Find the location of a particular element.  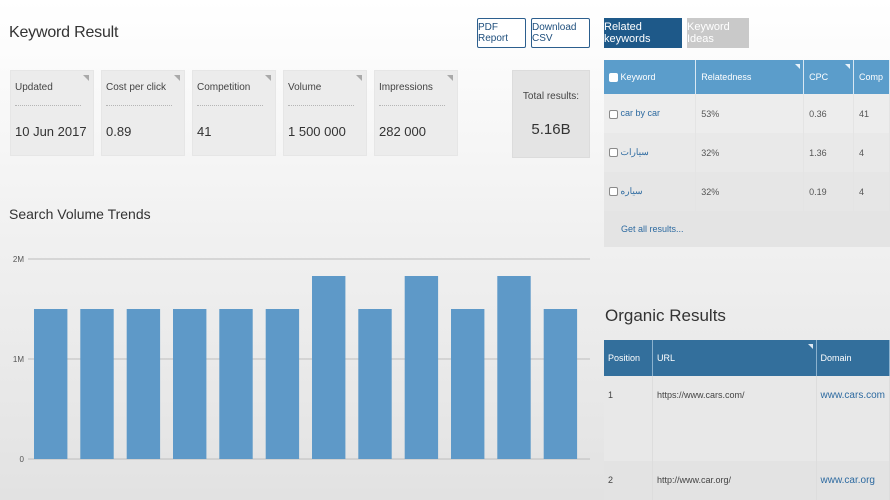

table-row: سياره 32% 0.19 4 is located at coordinates (747, 191).